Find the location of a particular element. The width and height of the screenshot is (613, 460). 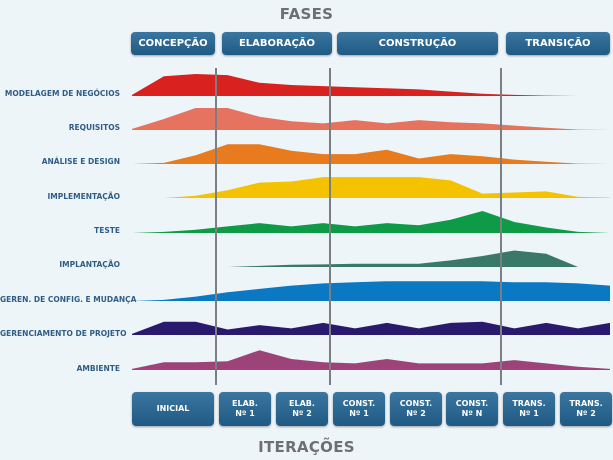

discipline-label-implantacao: IMPLANTAÇÃO is located at coordinates (89, 264).